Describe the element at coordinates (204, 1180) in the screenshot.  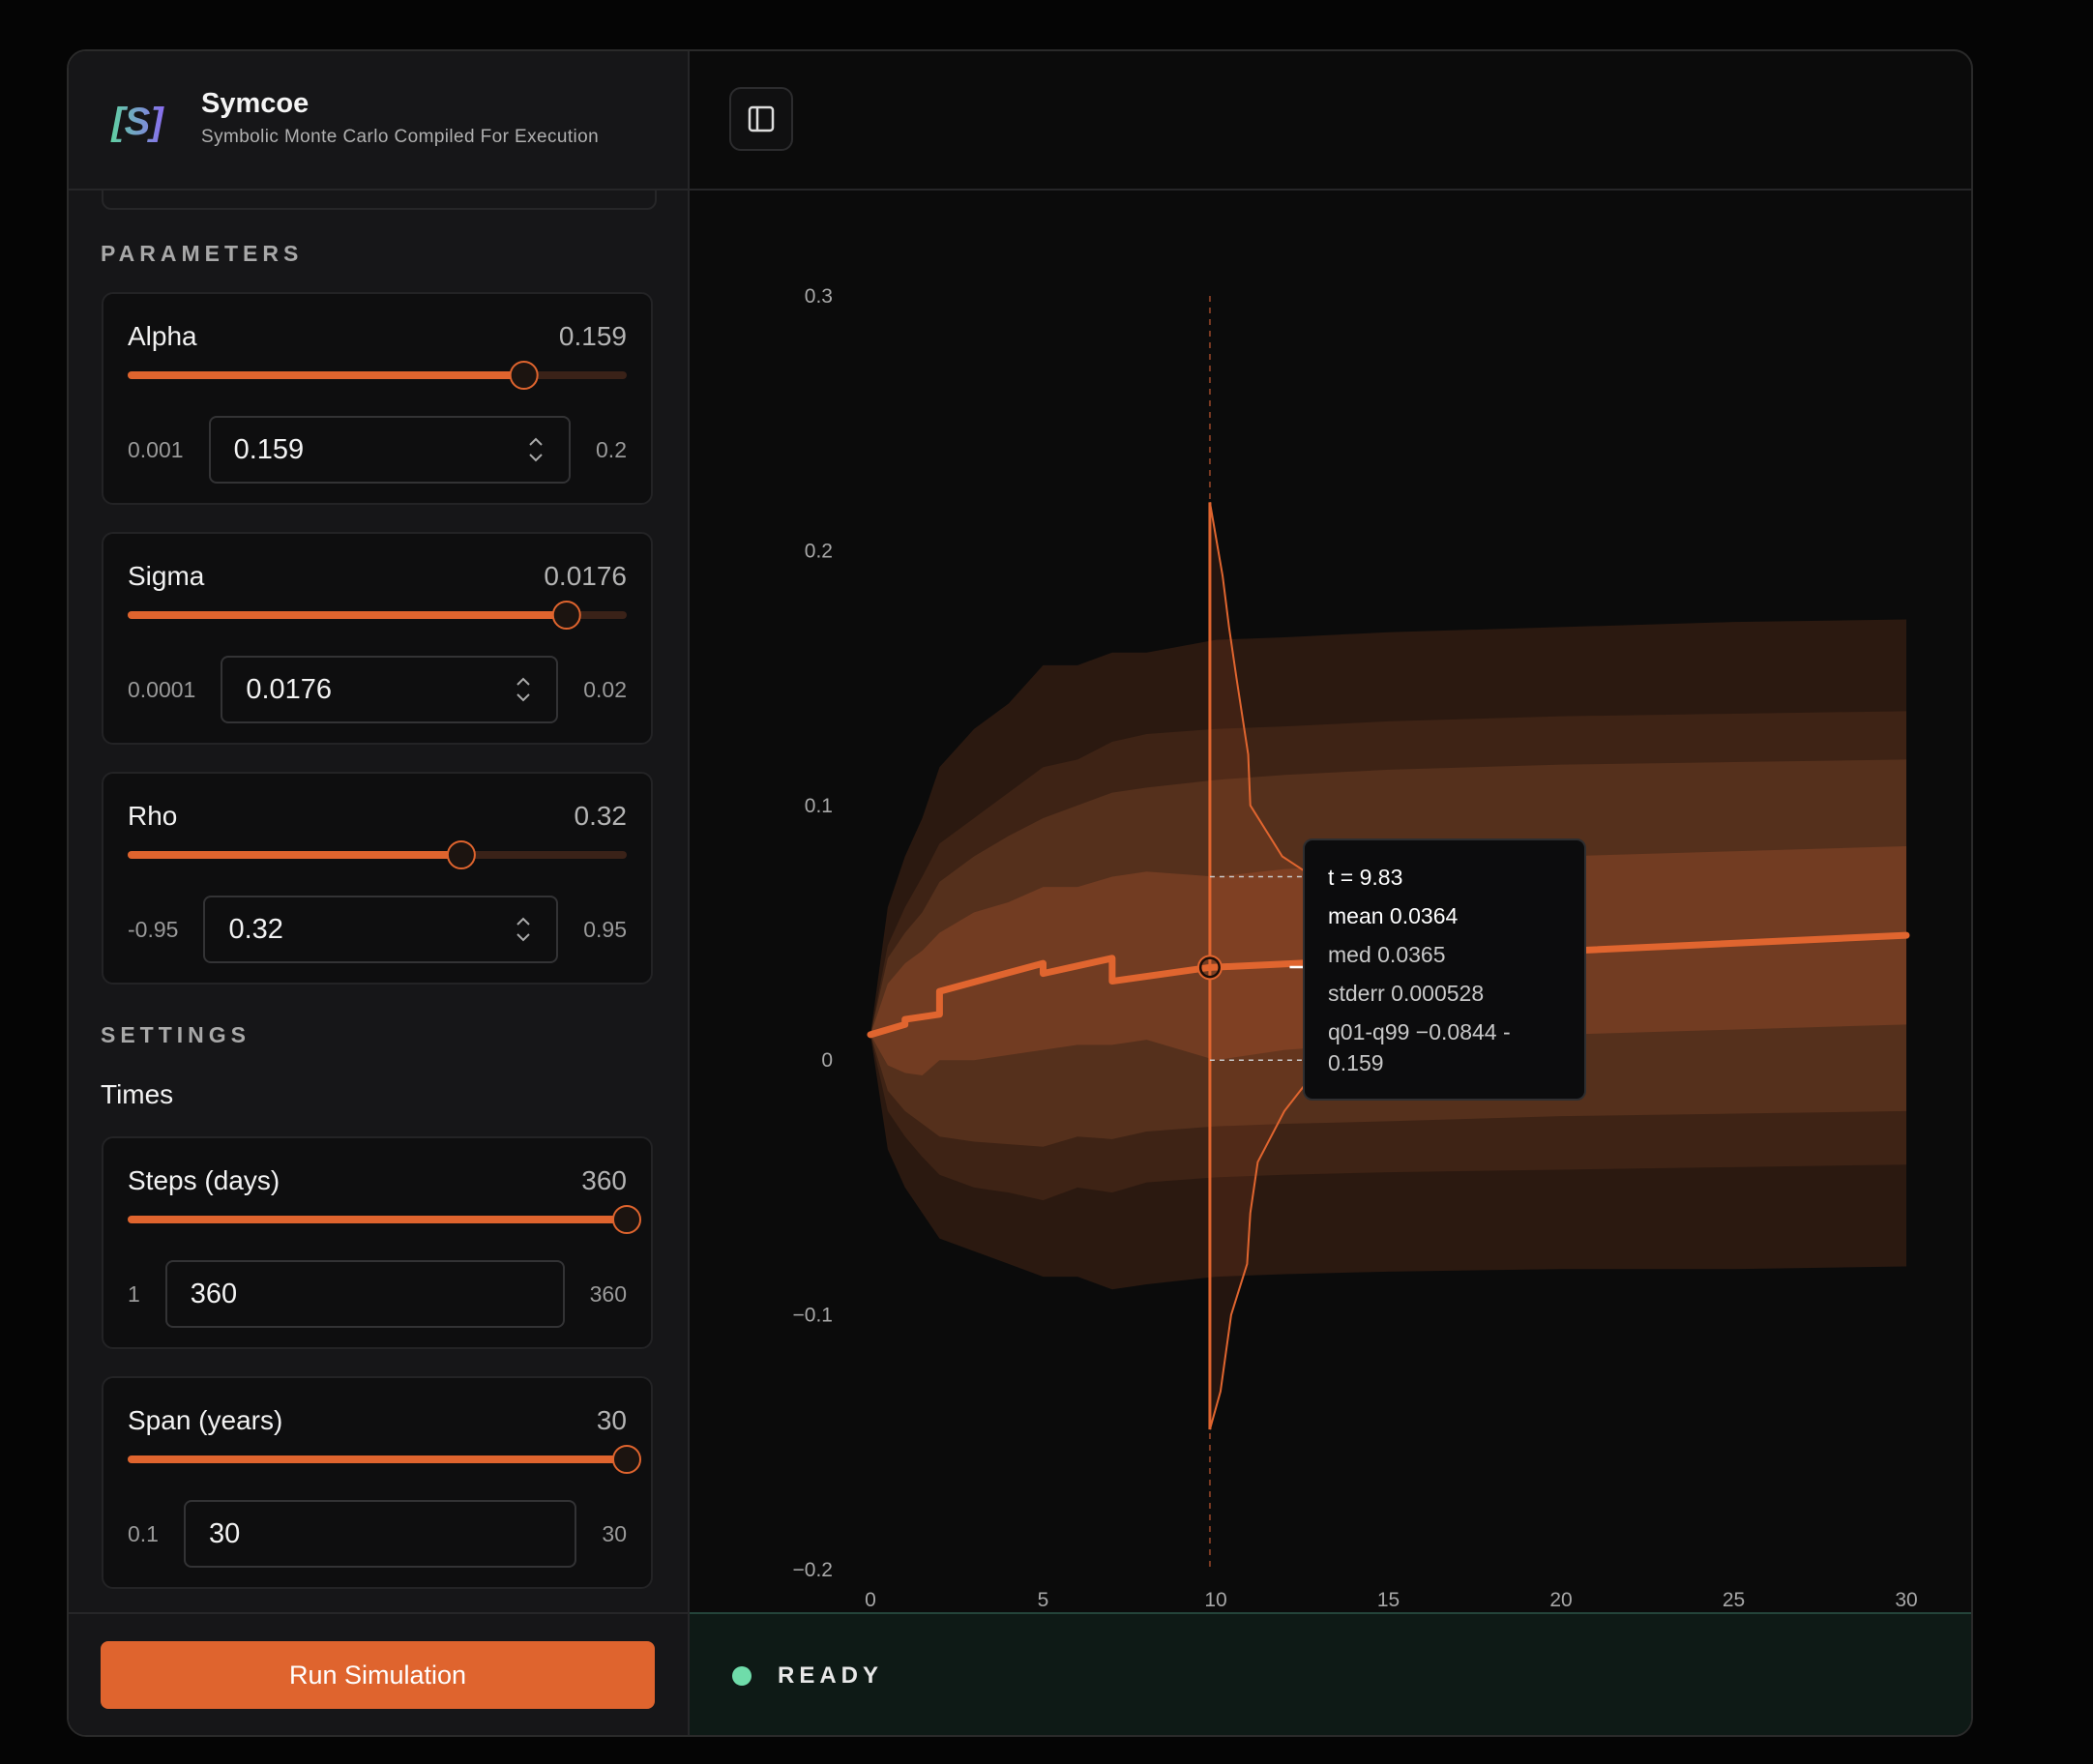
I see `control-label: Steps (days)` at that location.